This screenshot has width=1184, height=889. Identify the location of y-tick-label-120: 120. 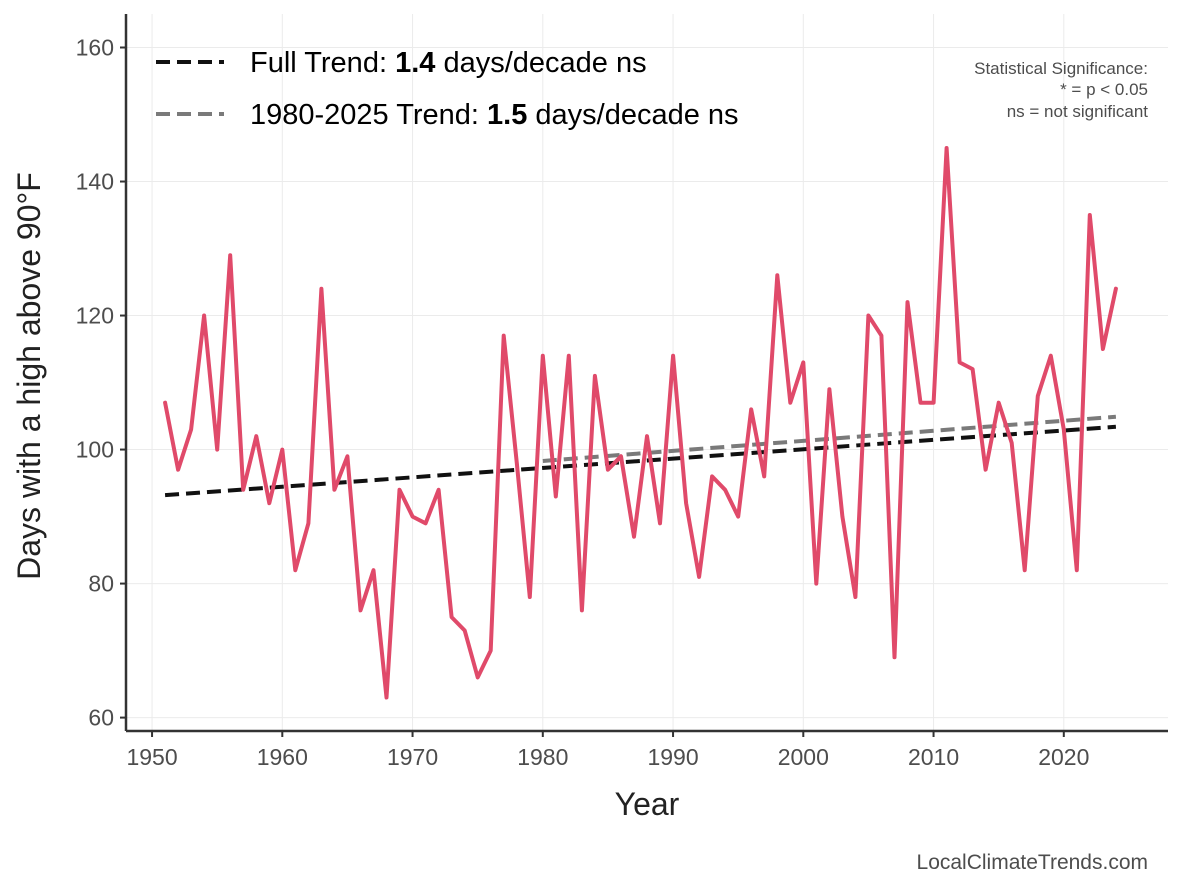
(95, 316).